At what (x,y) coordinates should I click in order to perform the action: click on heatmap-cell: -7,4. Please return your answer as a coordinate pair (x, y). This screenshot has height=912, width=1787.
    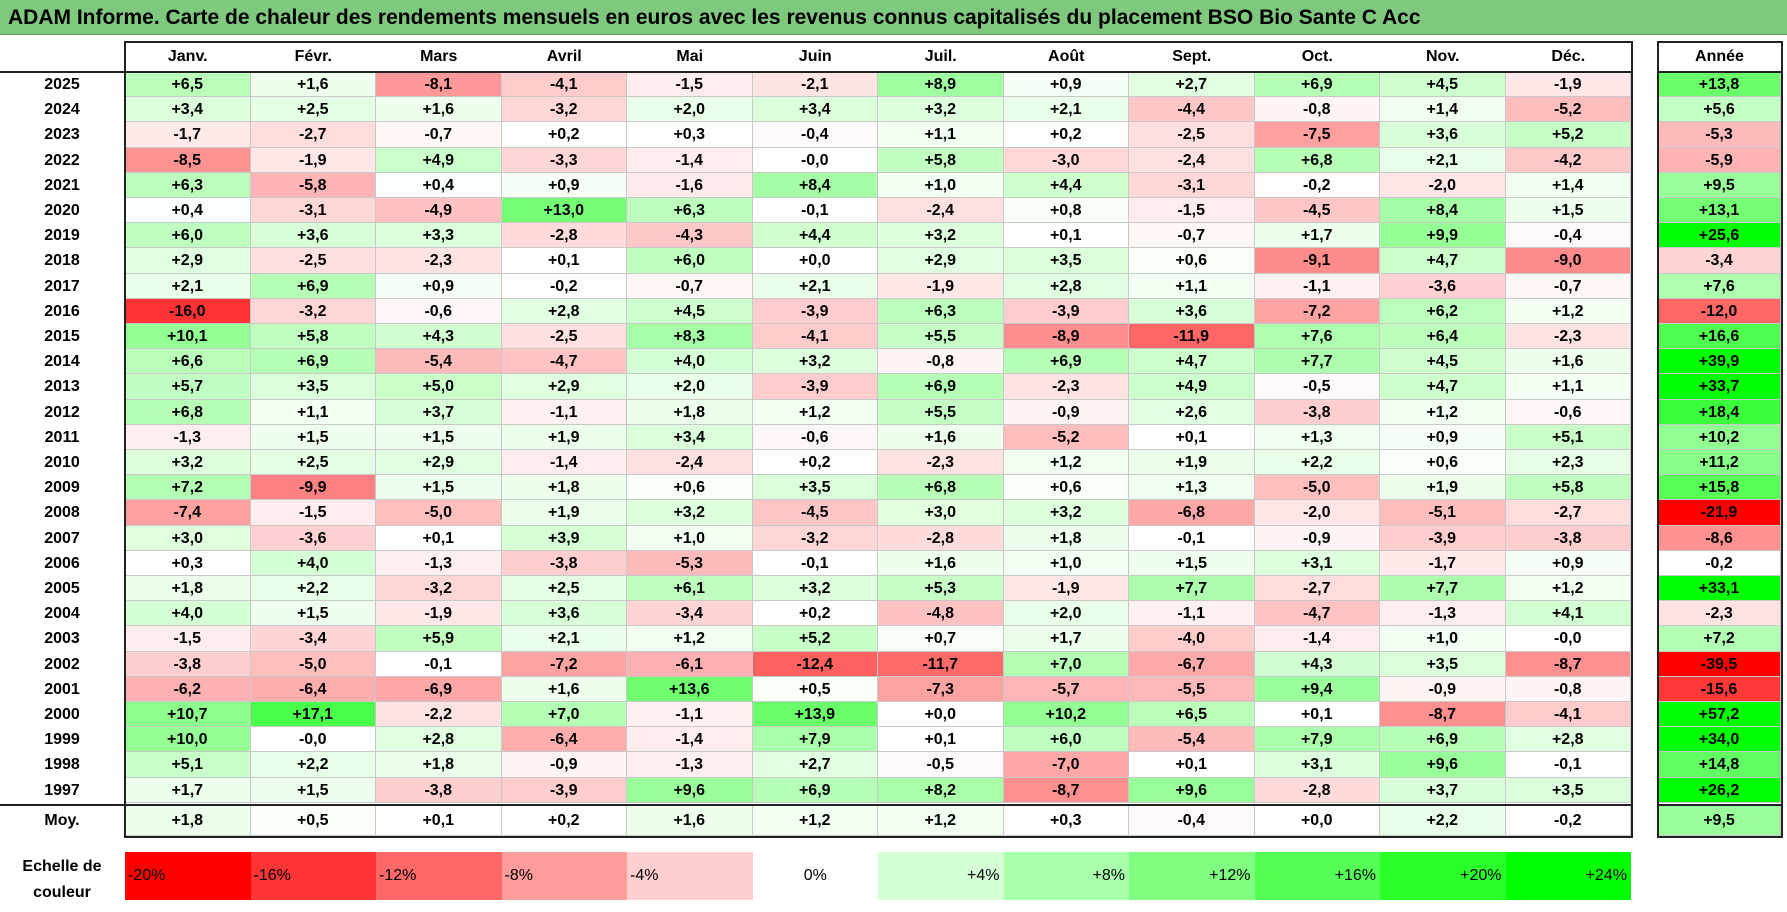
    Looking at the image, I should click on (188, 513).